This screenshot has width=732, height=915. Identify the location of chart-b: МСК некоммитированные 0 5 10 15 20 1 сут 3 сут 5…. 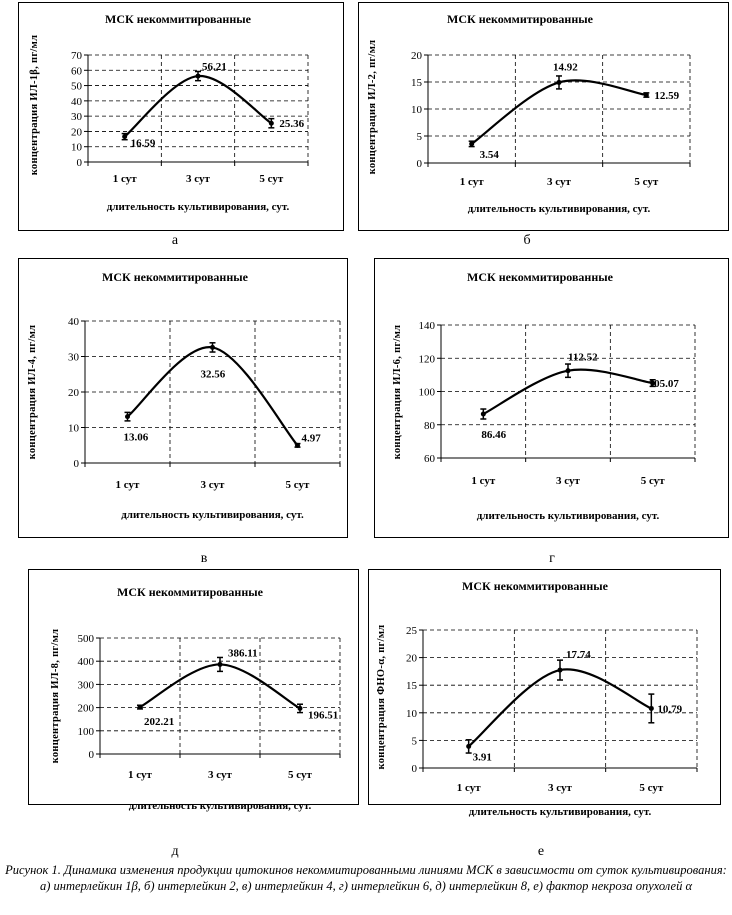
(543, 116).